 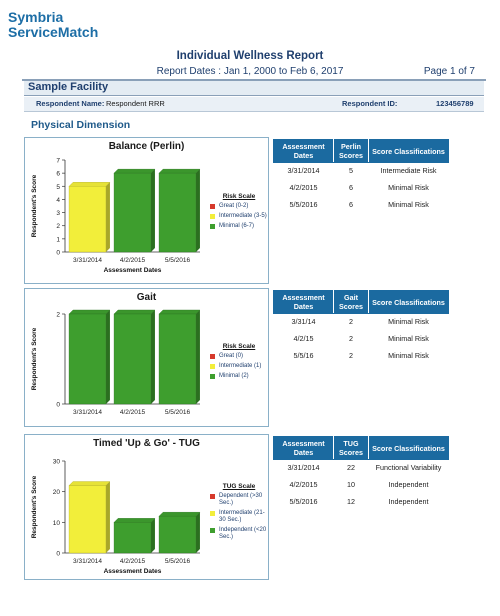 What do you see at coordinates (239, 366) in the screenshot?
I see `legend-item-intermediate: Intermediate (1)` at bounding box center [239, 366].